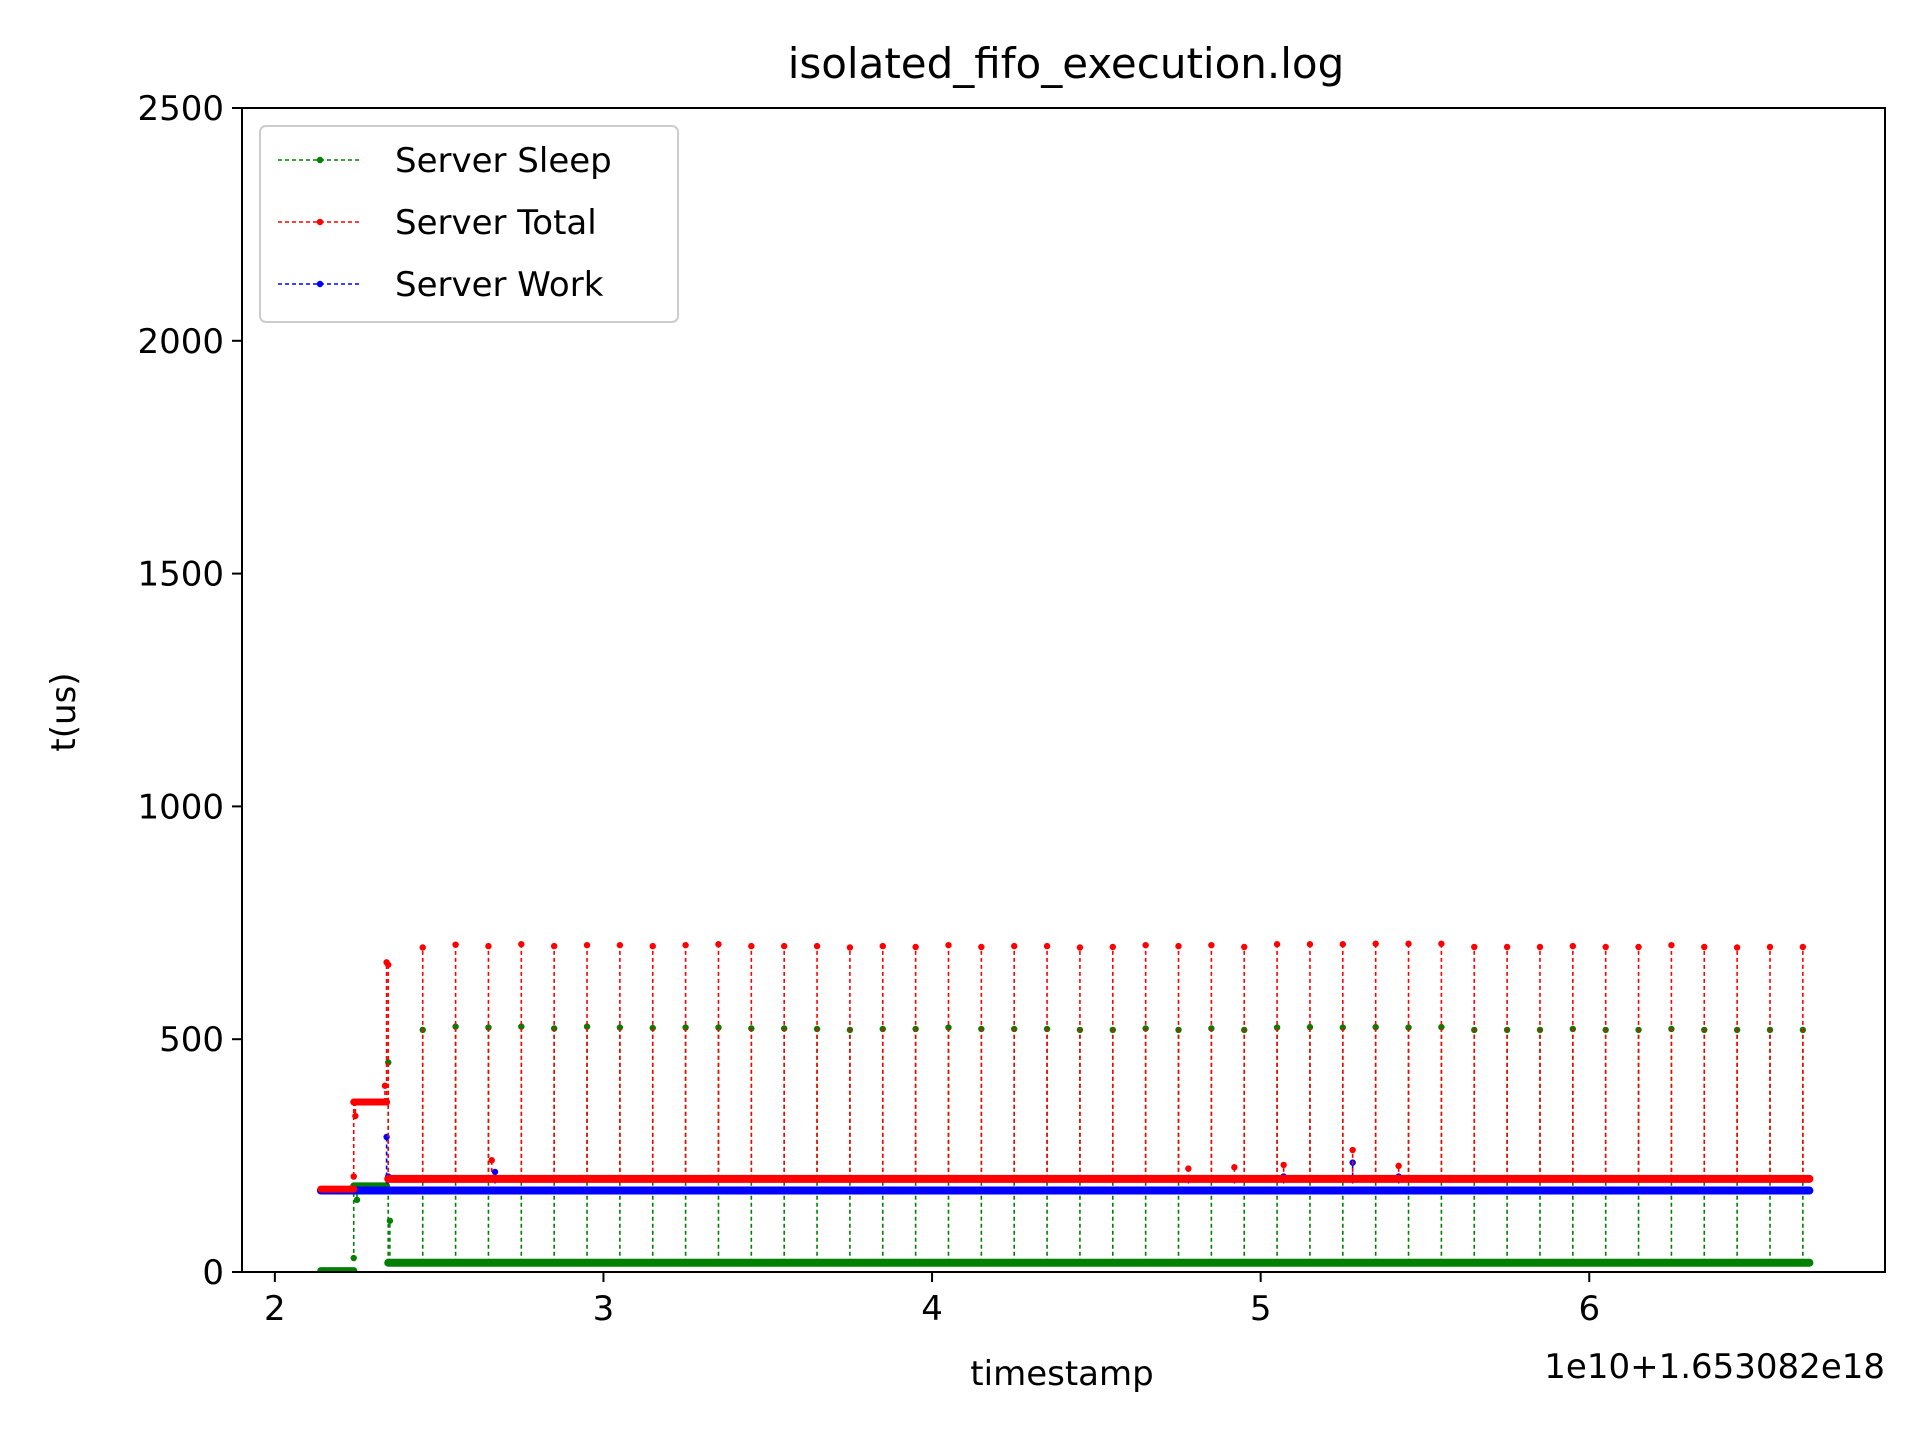 The width and height of the screenshot is (1920, 1440). Describe the element at coordinates (180, 807) in the screenshot. I see `y-tick-label: 1000` at that location.